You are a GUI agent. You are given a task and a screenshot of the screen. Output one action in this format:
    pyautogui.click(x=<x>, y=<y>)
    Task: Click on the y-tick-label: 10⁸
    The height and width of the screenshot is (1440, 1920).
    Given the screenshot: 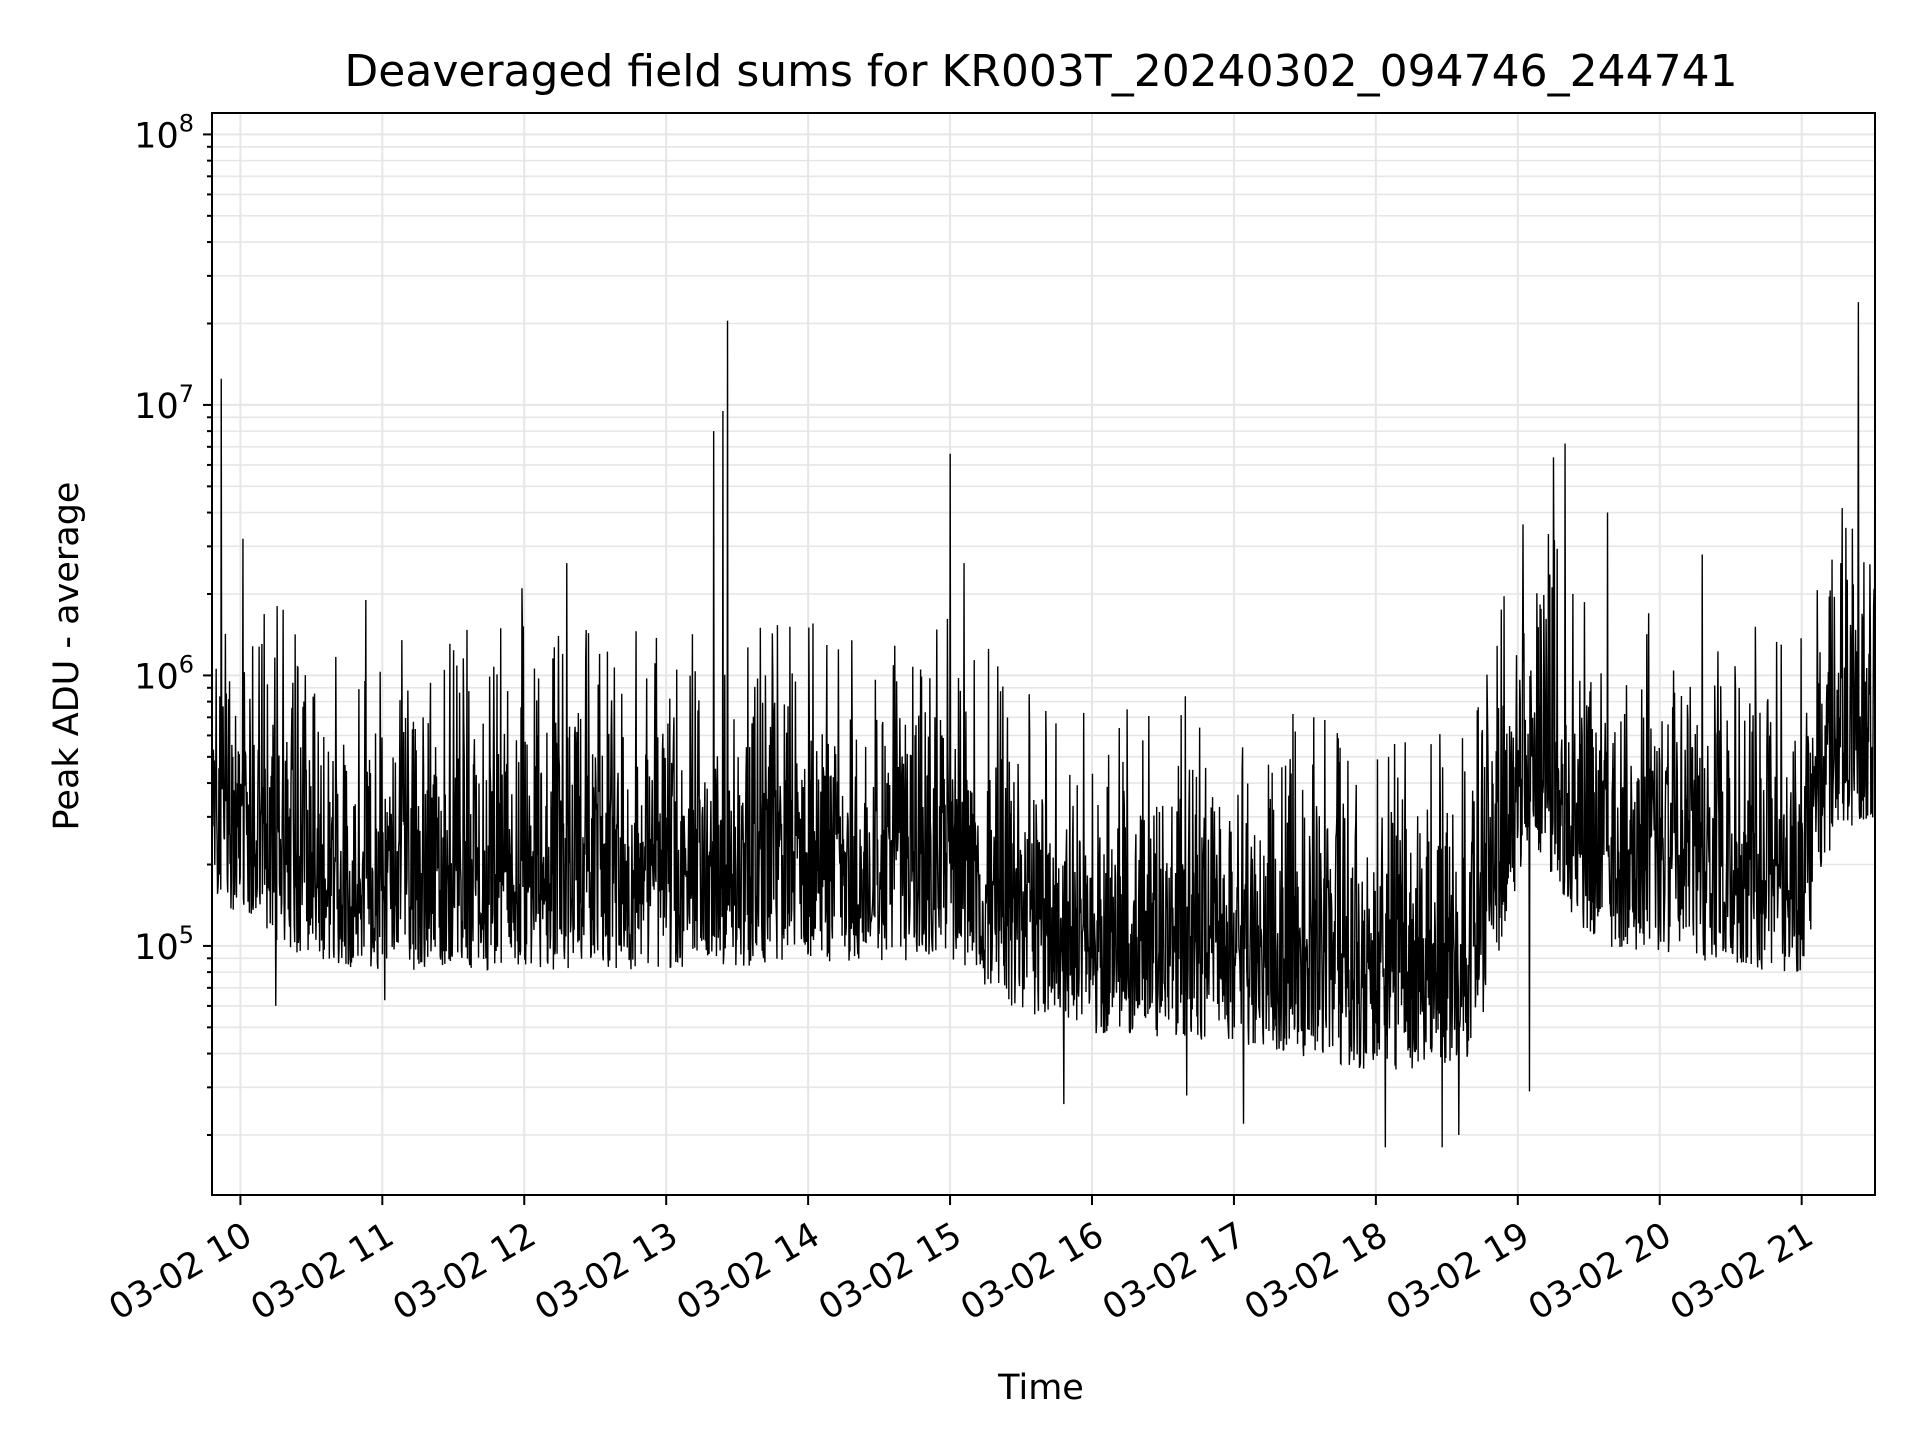 What is the action you would take?
    pyautogui.click(x=164, y=132)
    